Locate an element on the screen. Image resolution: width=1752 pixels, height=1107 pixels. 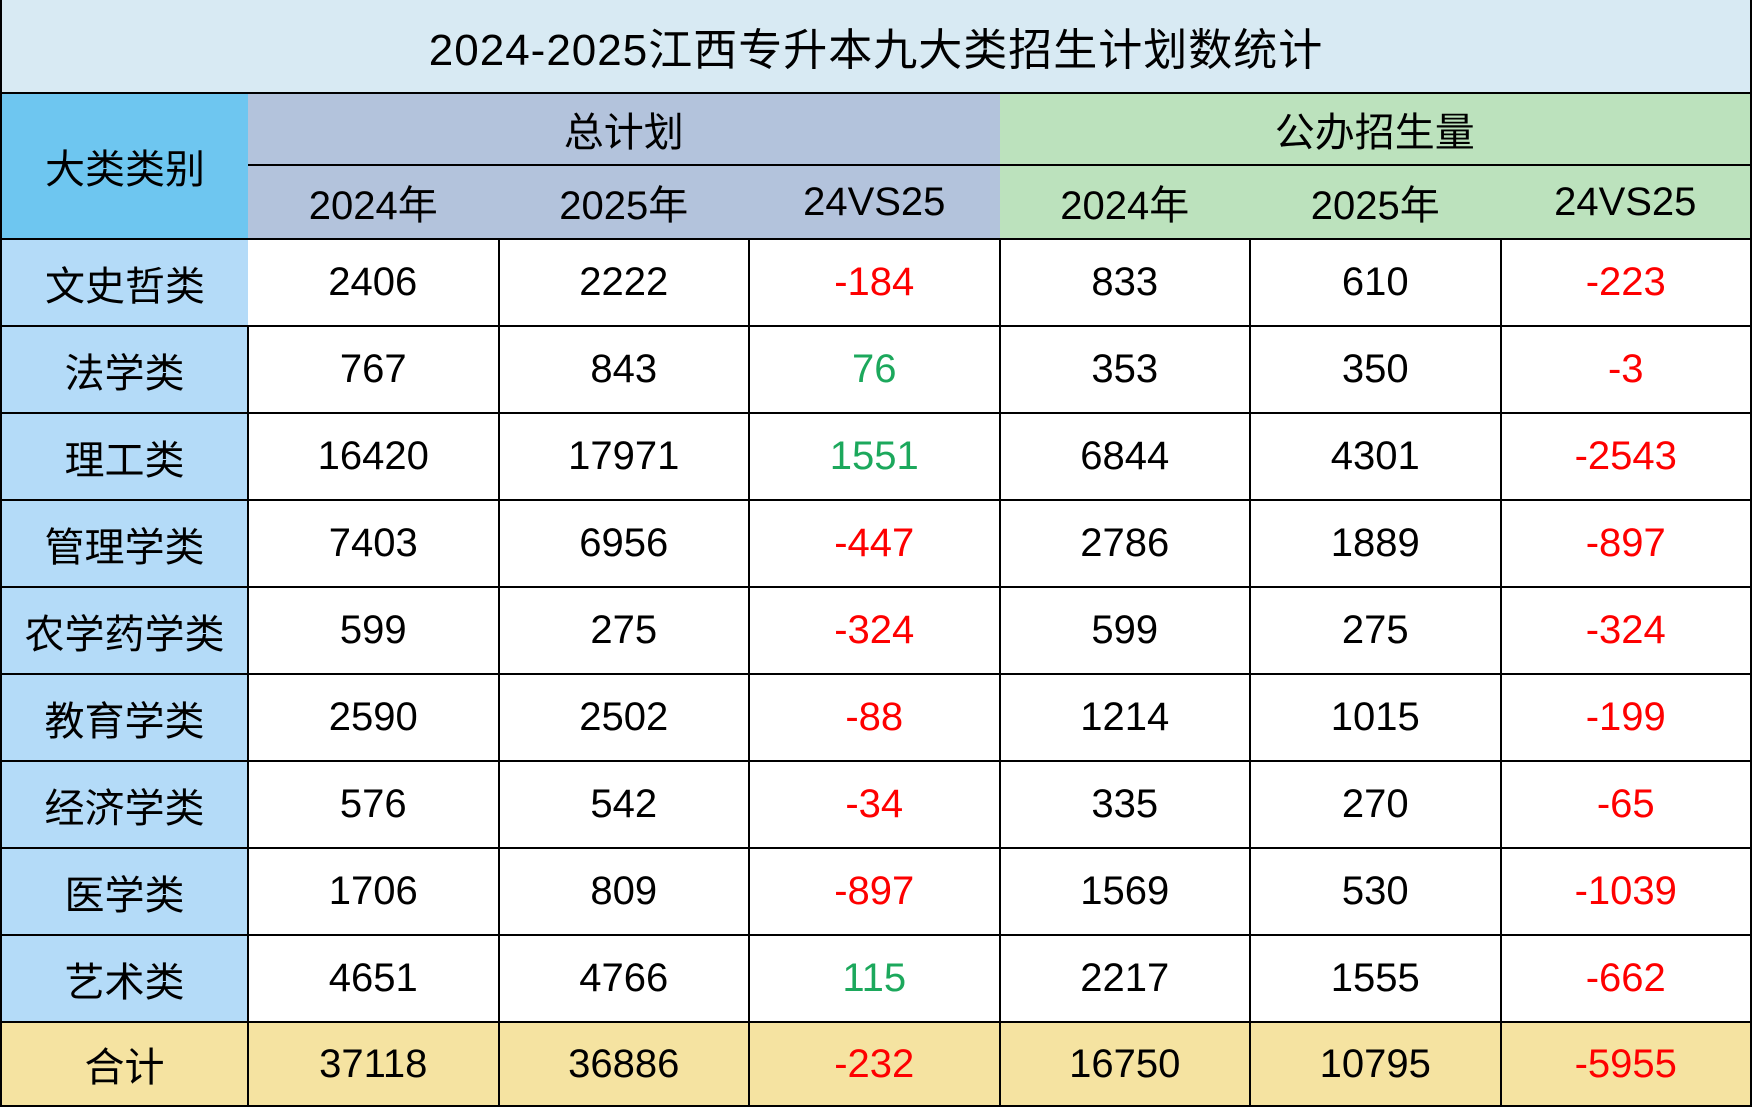
table-row: 理工类 16420 17971 1551 6844 4301 -2543 is located at coordinates (876, 456).